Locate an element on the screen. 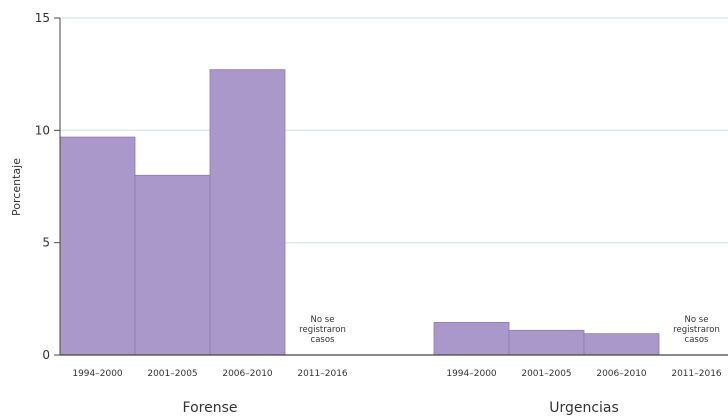 This screenshot has width=728, height=419. y-tick-label: 10 is located at coordinates (42, 130).